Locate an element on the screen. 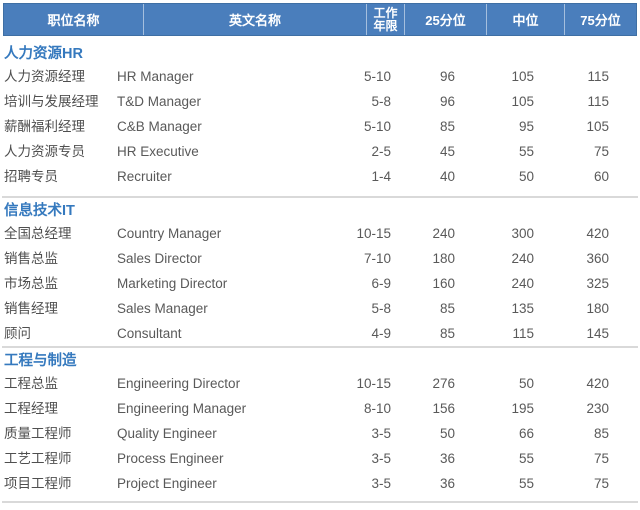 The height and width of the screenshot is (510, 640). english-name-cell: C&B Manager is located at coordinates (159, 126).